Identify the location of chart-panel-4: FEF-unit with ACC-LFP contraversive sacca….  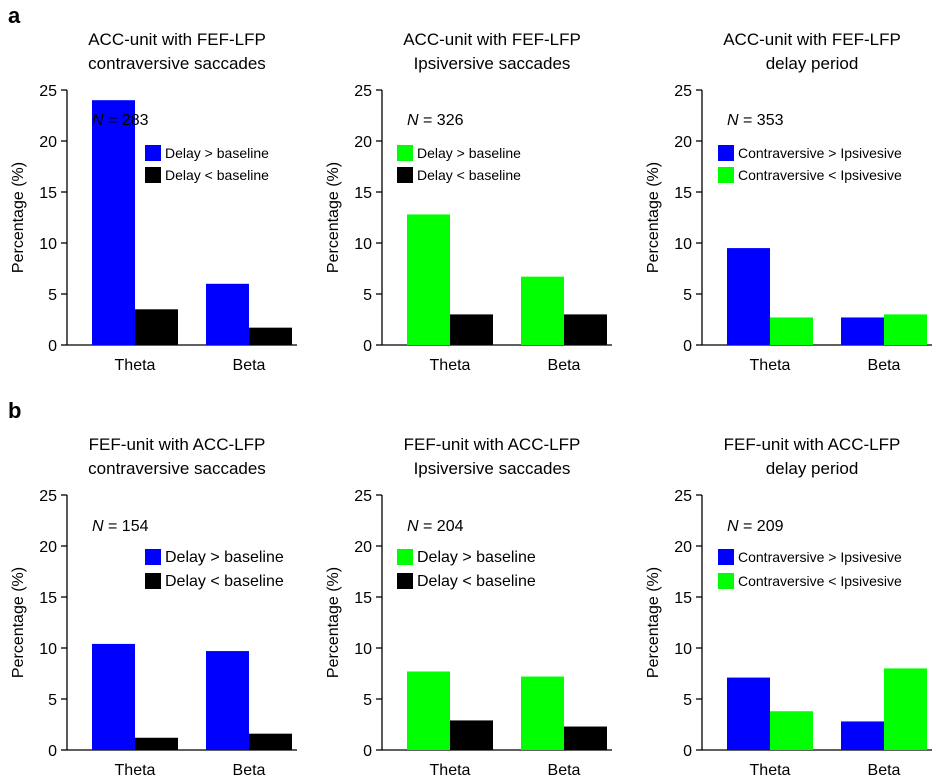
(153, 606).